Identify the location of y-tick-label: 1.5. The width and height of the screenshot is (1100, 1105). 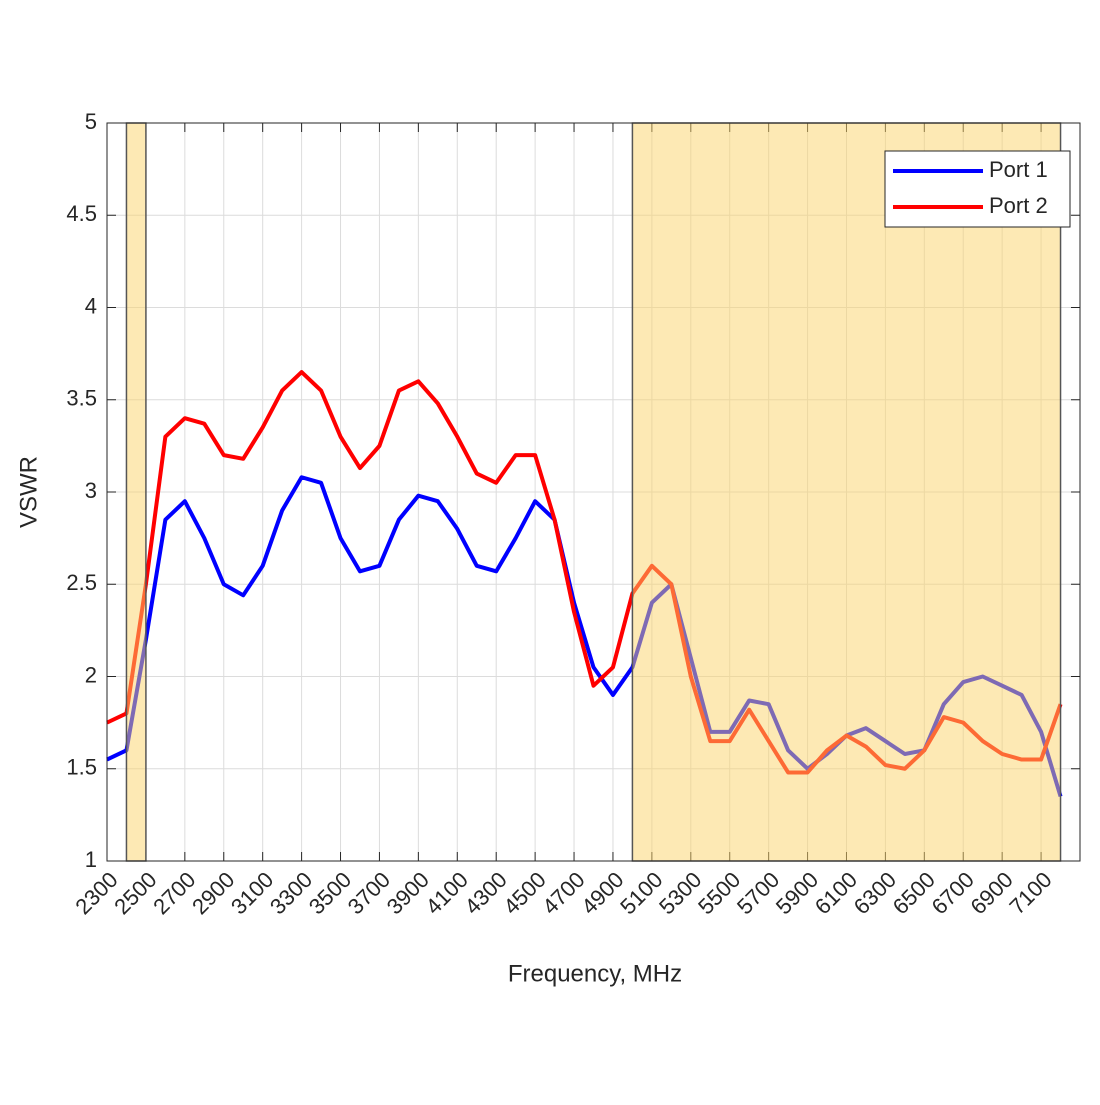
(81, 767).